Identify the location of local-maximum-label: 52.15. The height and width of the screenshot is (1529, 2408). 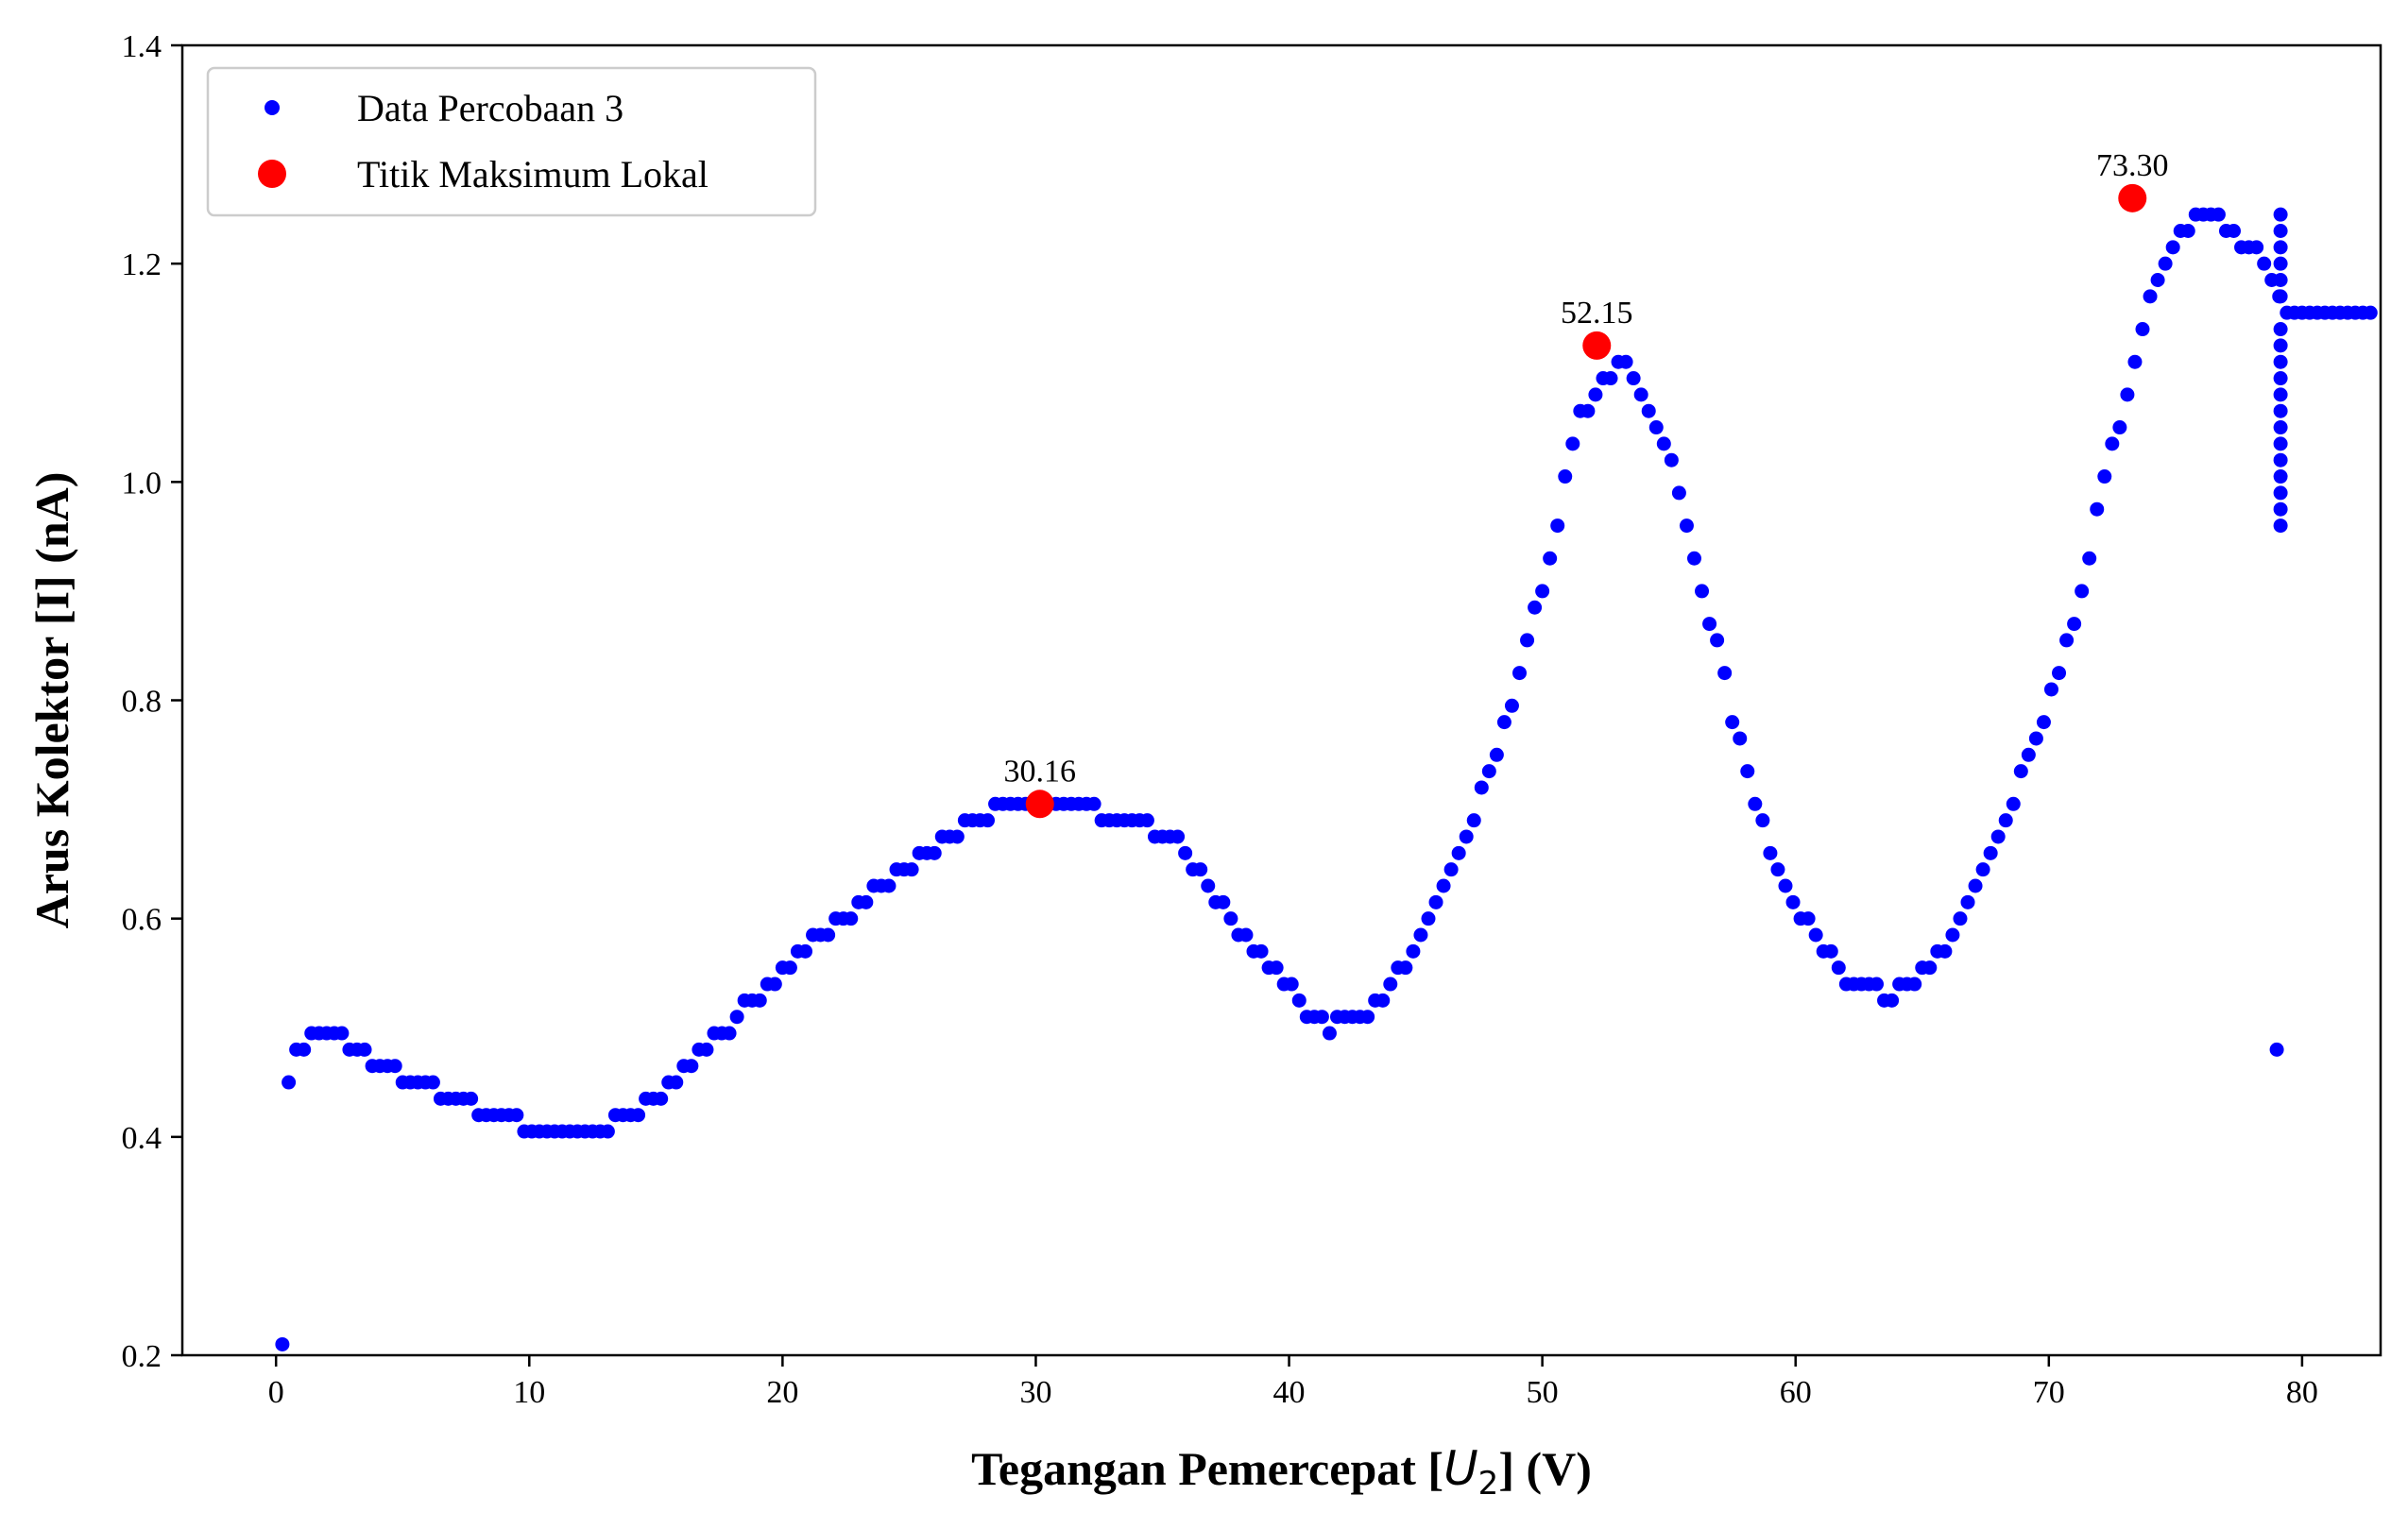
(1597, 313).